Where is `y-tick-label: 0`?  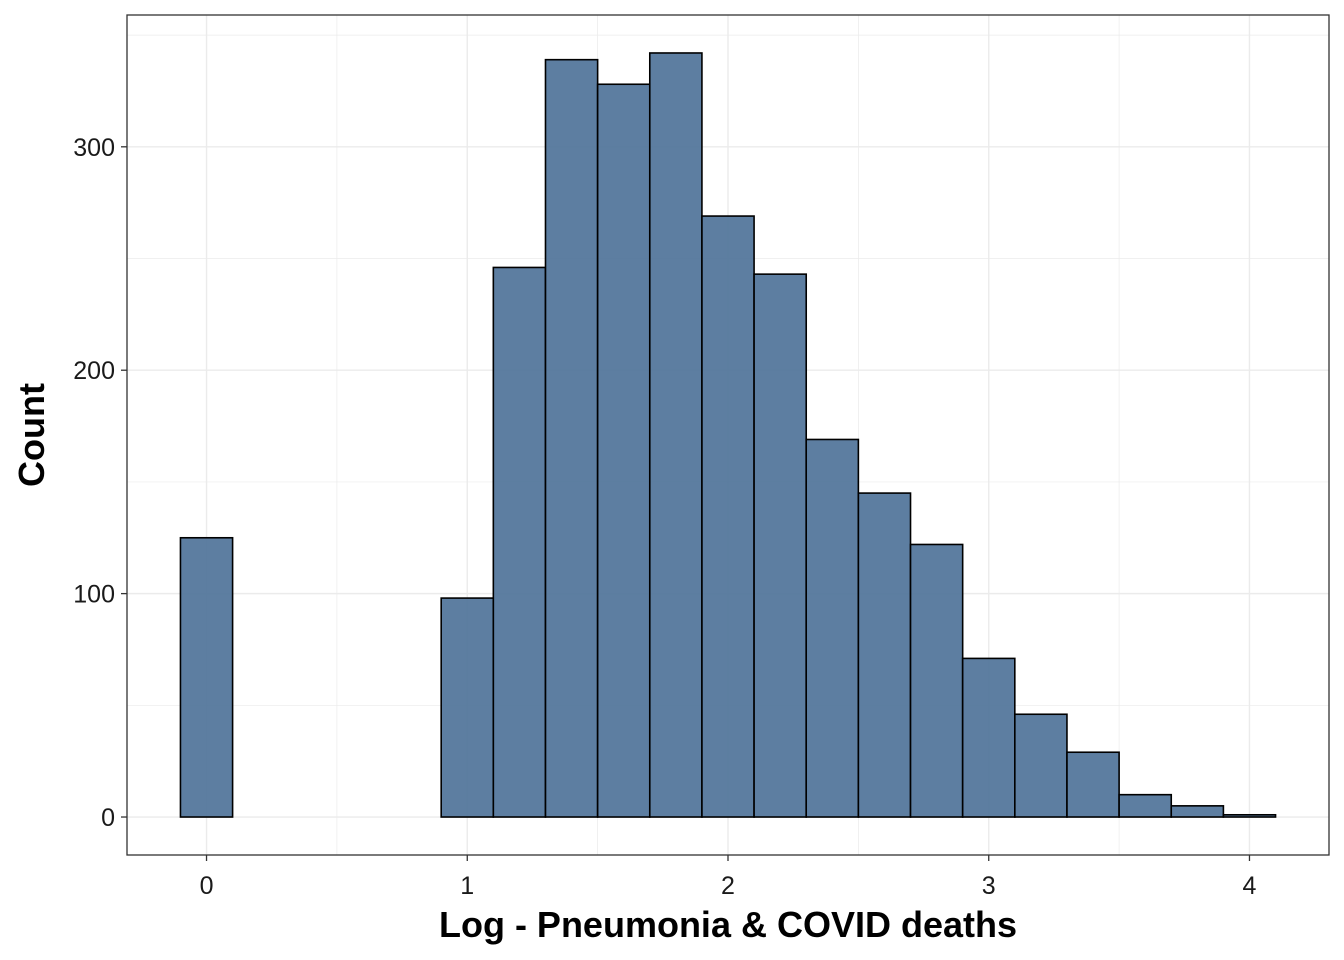 y-tick-label: 0 is located at coordinates (108, 818).